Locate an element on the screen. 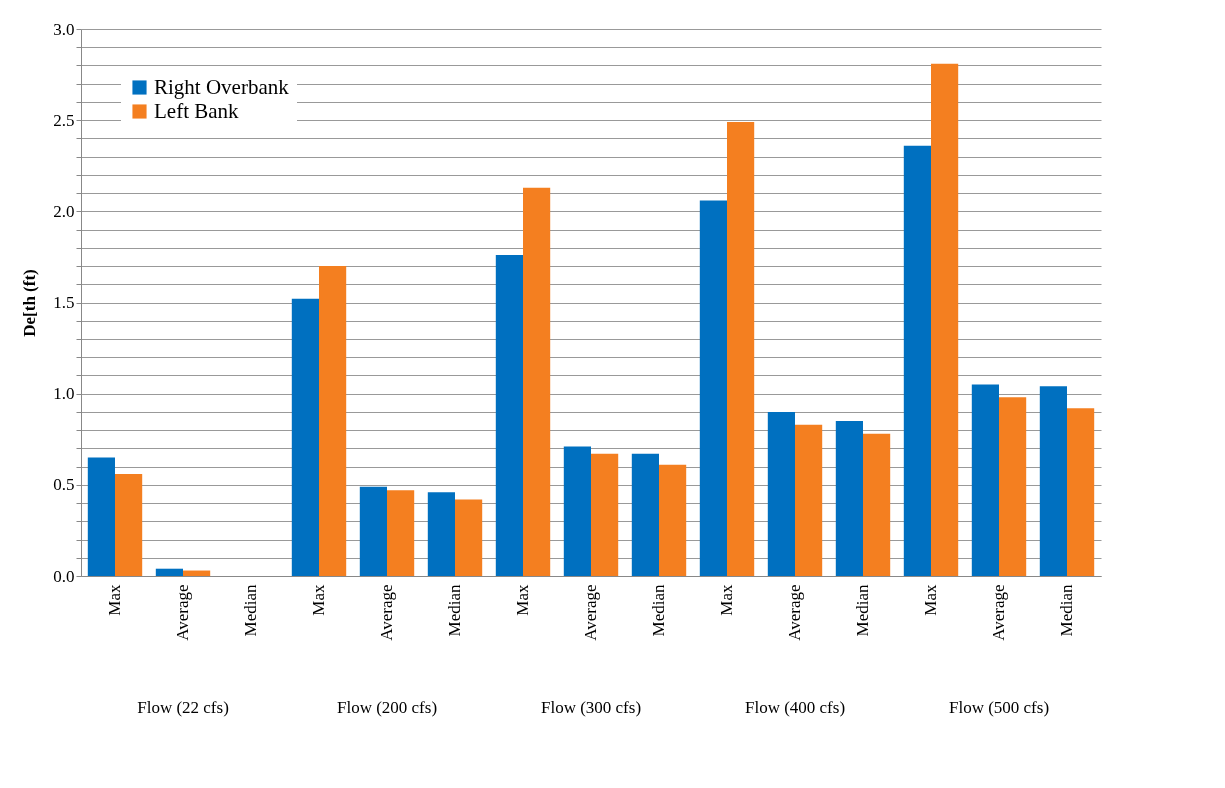 Image resolution: width=1225 pixels, height=788 pixels. text: Flow (500 cfs) is located at coordinates (999, 707).